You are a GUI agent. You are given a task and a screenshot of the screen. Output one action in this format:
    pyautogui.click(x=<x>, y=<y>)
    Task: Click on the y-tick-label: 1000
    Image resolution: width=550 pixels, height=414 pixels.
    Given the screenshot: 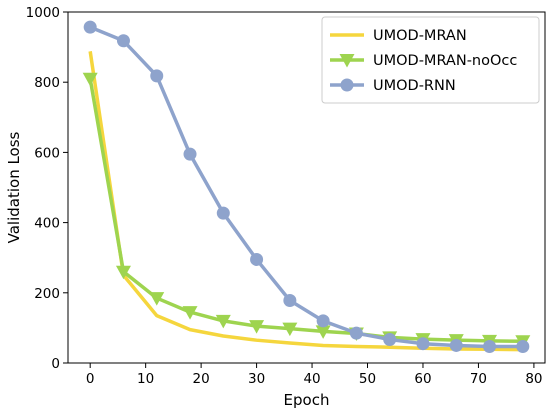 What is the action you would take?
    pyautogui.click(x=43, y=13)
    